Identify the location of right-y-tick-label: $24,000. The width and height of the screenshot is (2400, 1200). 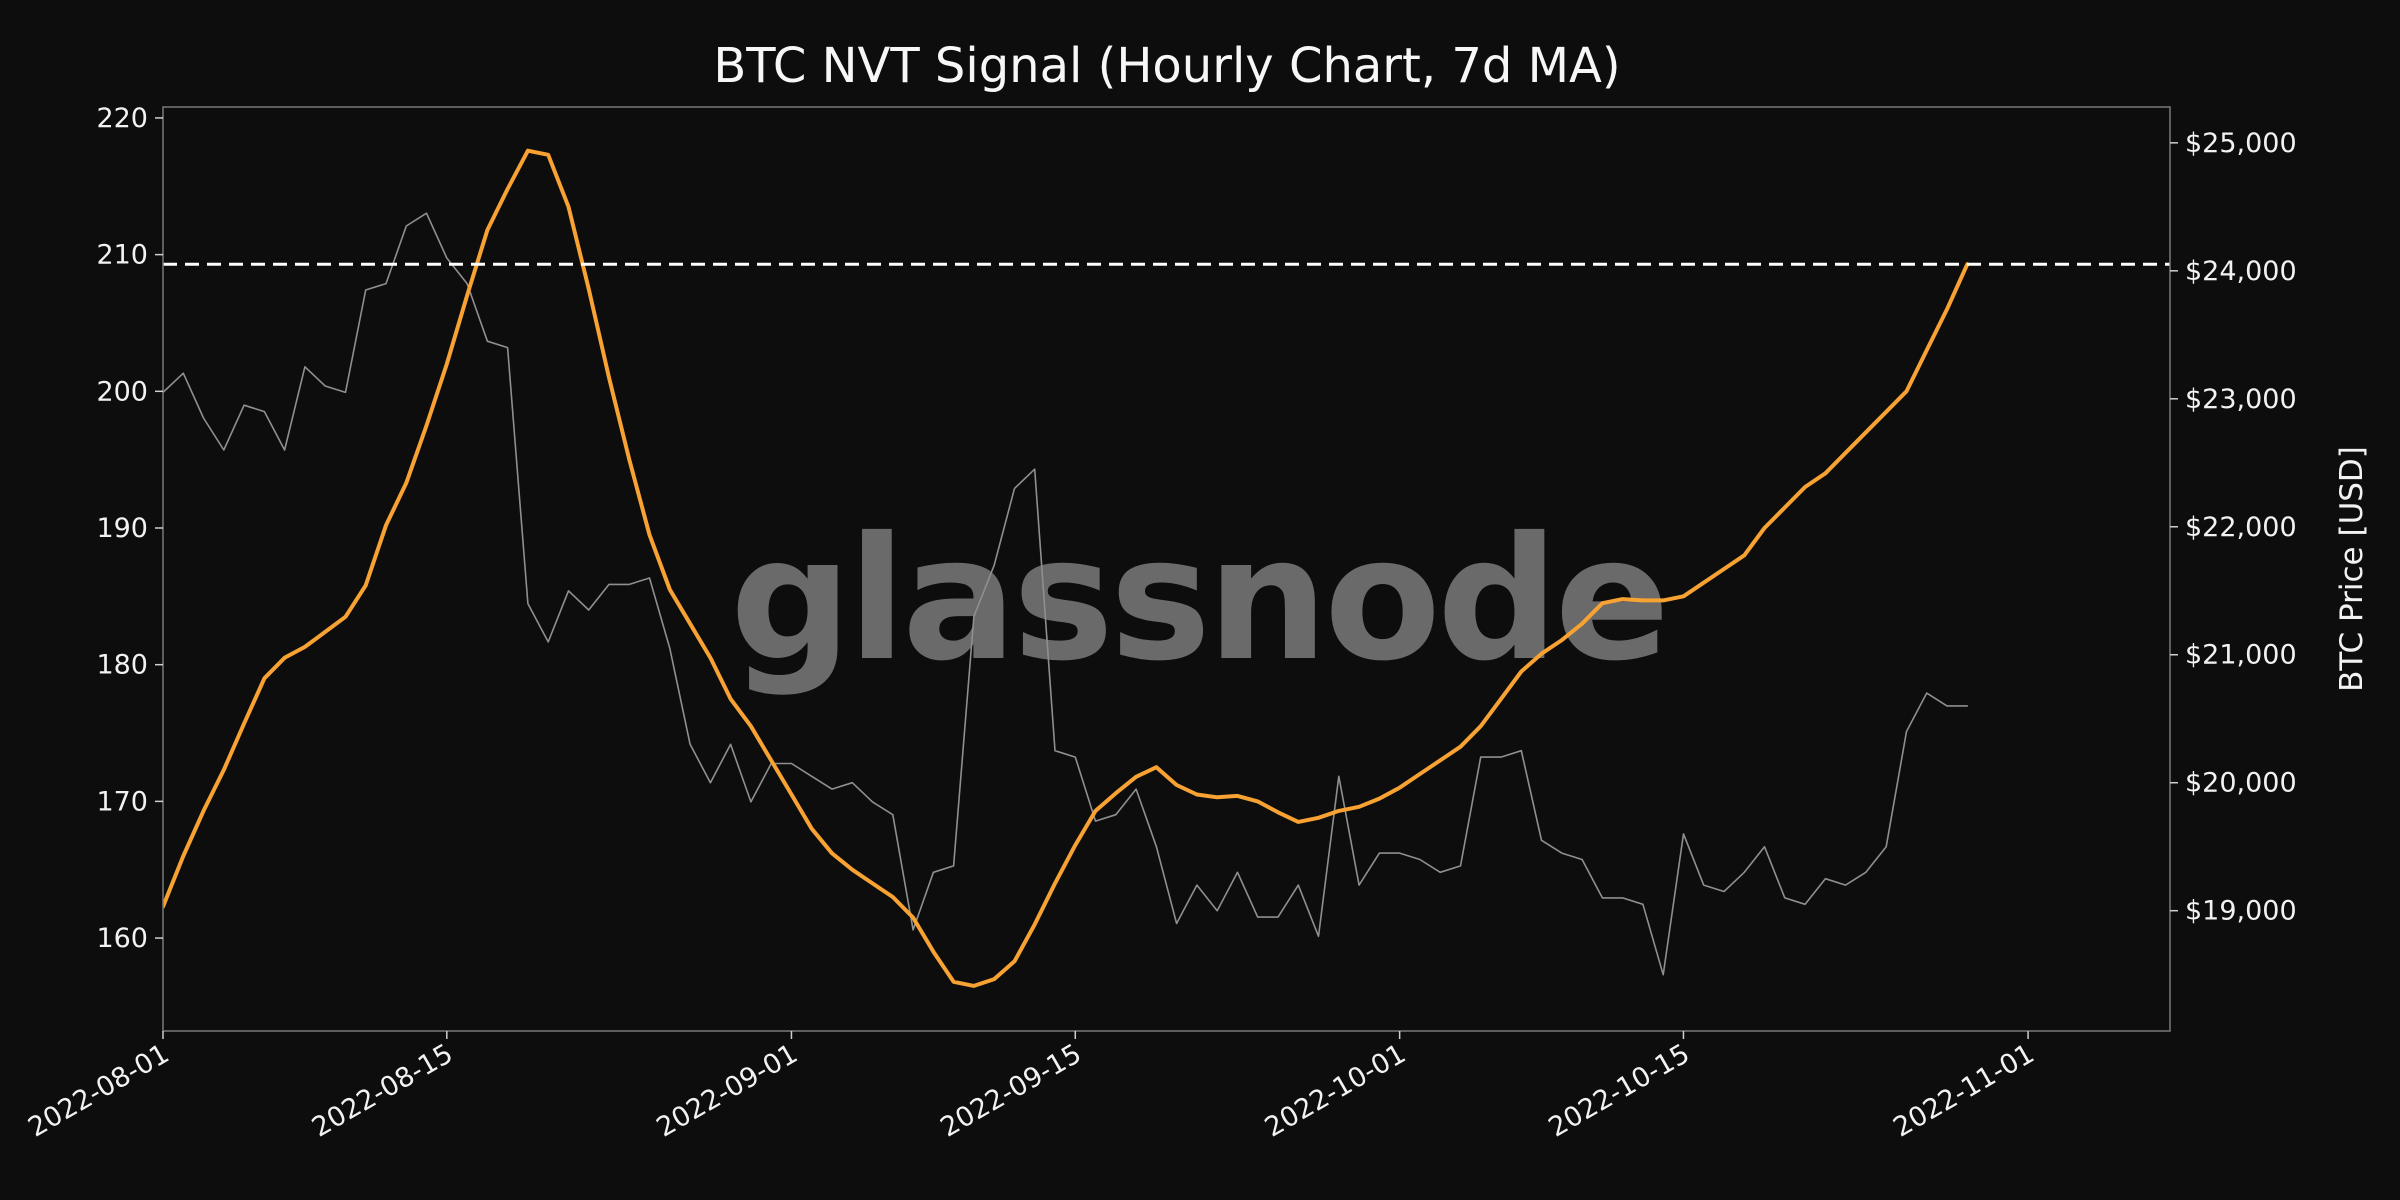
(2241, 271).